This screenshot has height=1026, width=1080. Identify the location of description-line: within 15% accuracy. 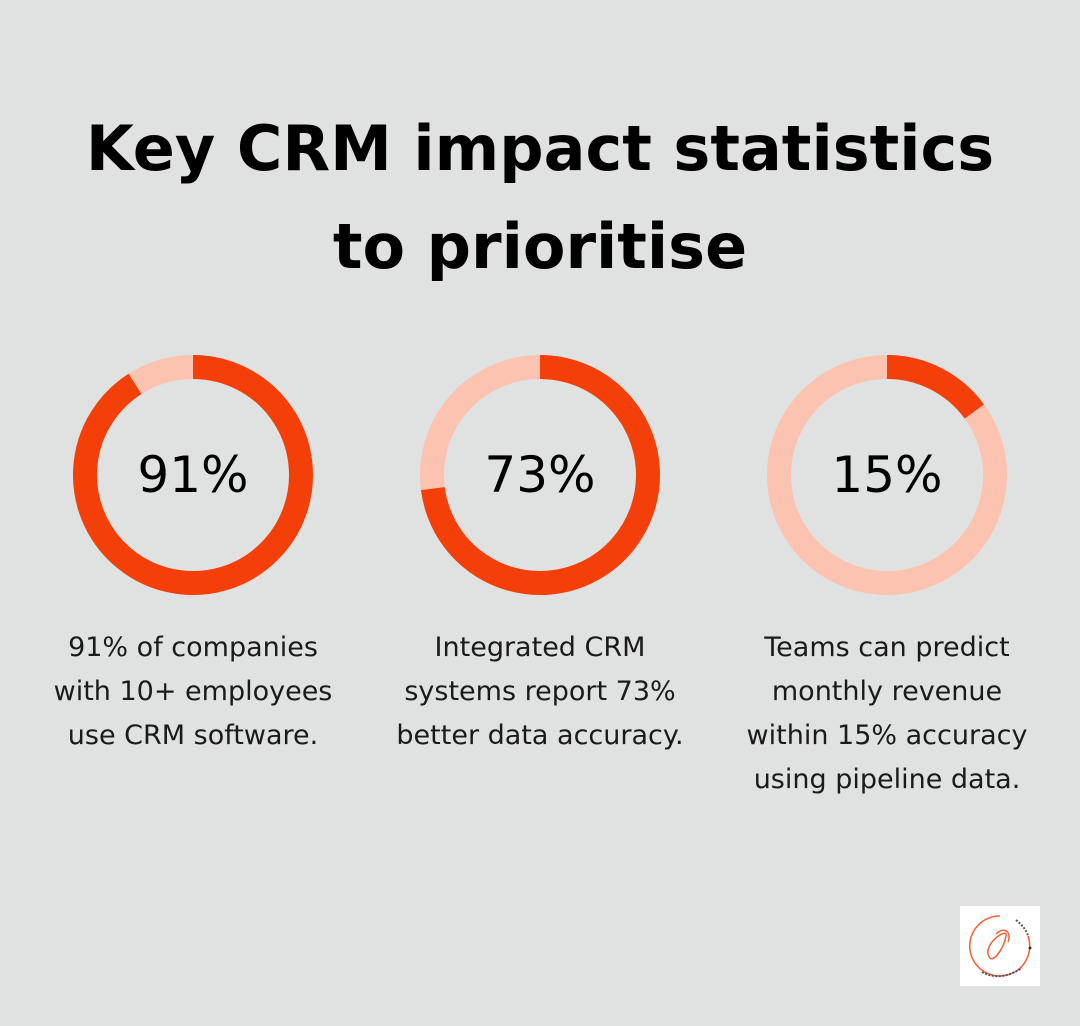
(887, 735).